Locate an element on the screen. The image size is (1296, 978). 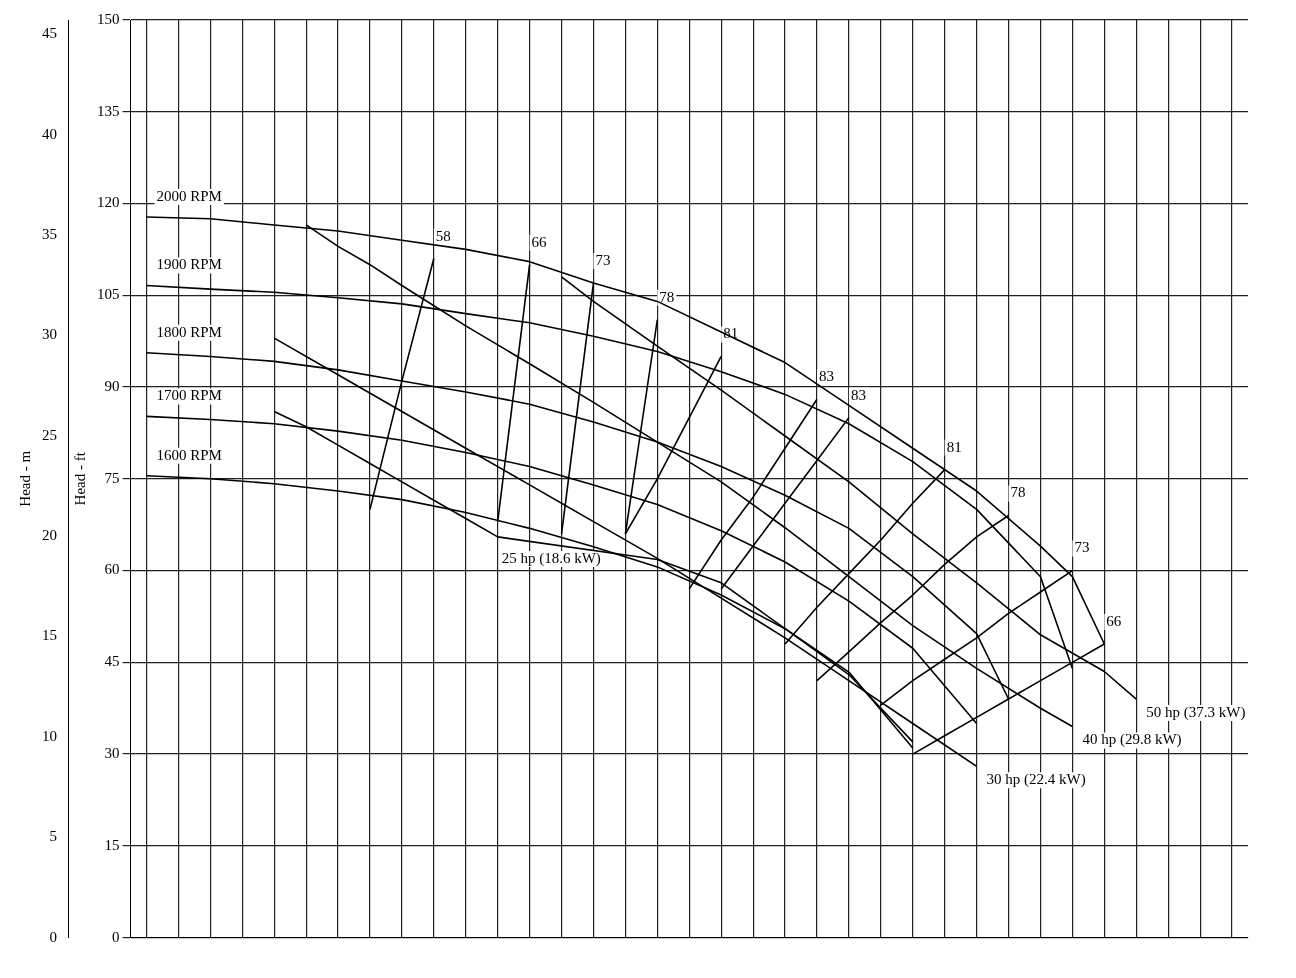
series-label: 25 hp (18.6 kW) is located at coordinates (551, 558).